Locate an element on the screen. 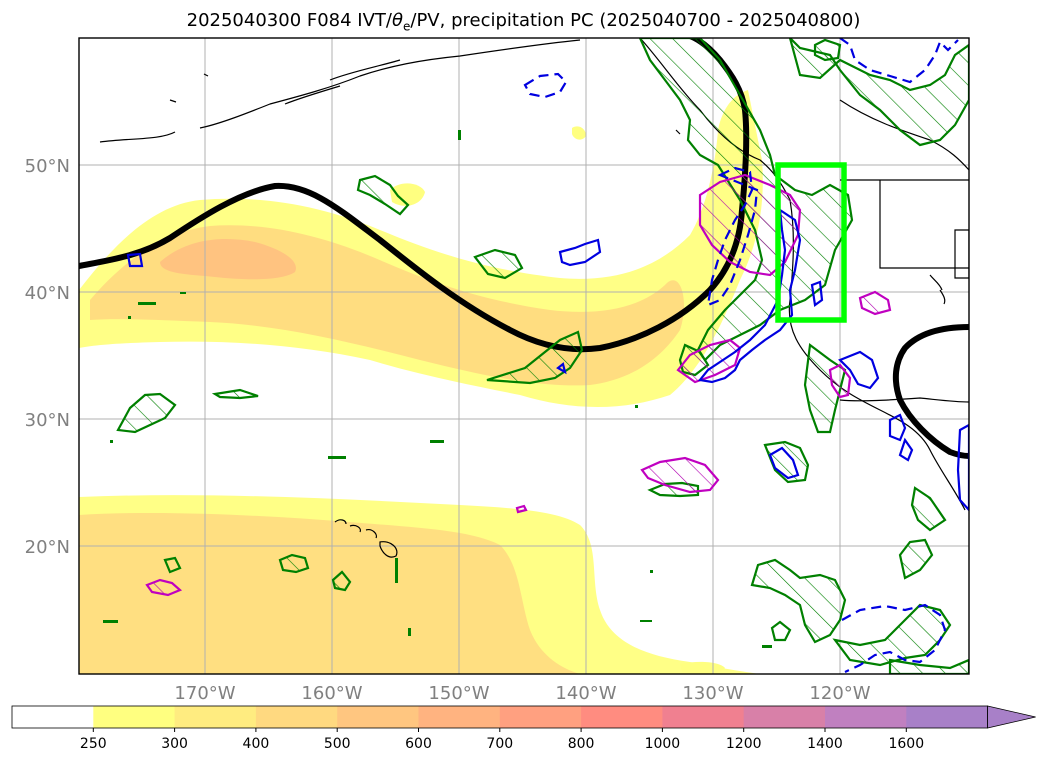 The image size is (1047, 767). colorbar-tick-label: 1400 is located at coordinates (825, 744).